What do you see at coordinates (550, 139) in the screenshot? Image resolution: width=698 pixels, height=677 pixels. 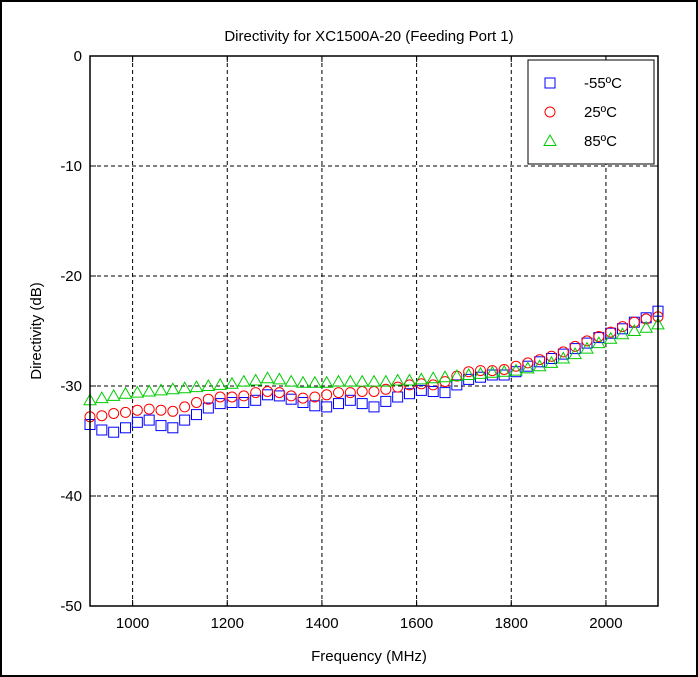 I see `legend-marker-triangle` at bounding box center [550, 139].